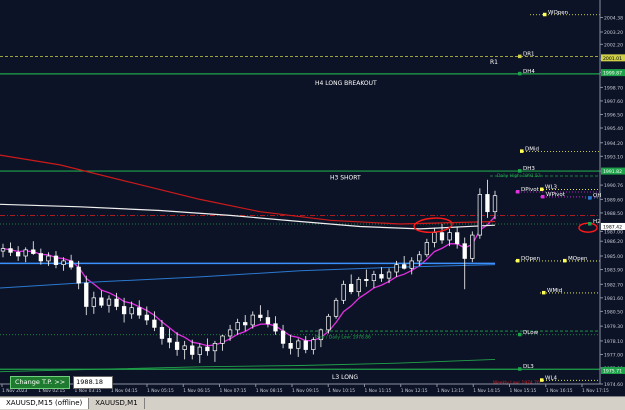 The width and height of the screenshot is (625, 410). Describe the element at coordinates (40, 382) in the screenshot. I see `change-tp-button: Change T.P. >>` at that location.